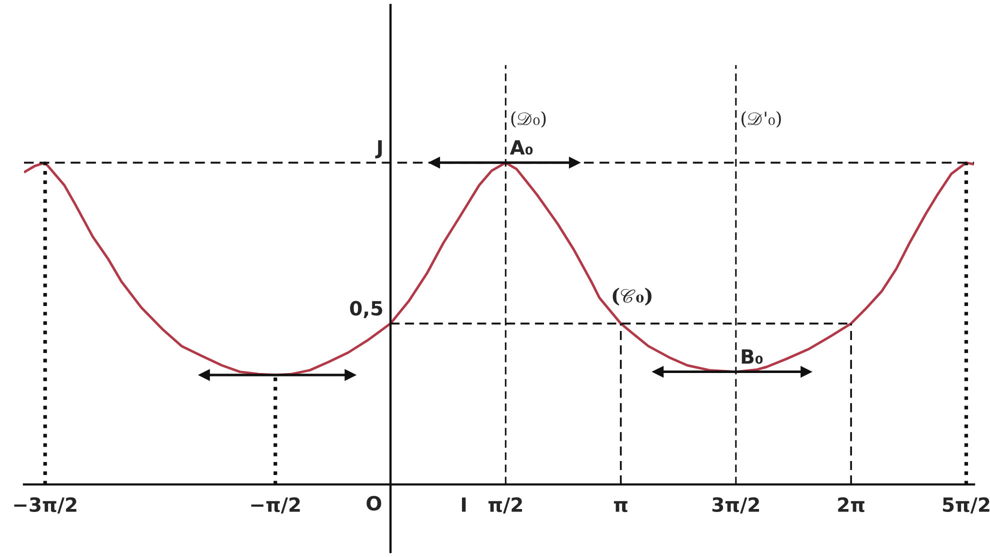 Image resolution: width=990 pixels, height=557 pixels. What do you see at coordinates (621, 506) in the screenshot?
I see `x-tick-label: π` at bounding box center [621, 506].